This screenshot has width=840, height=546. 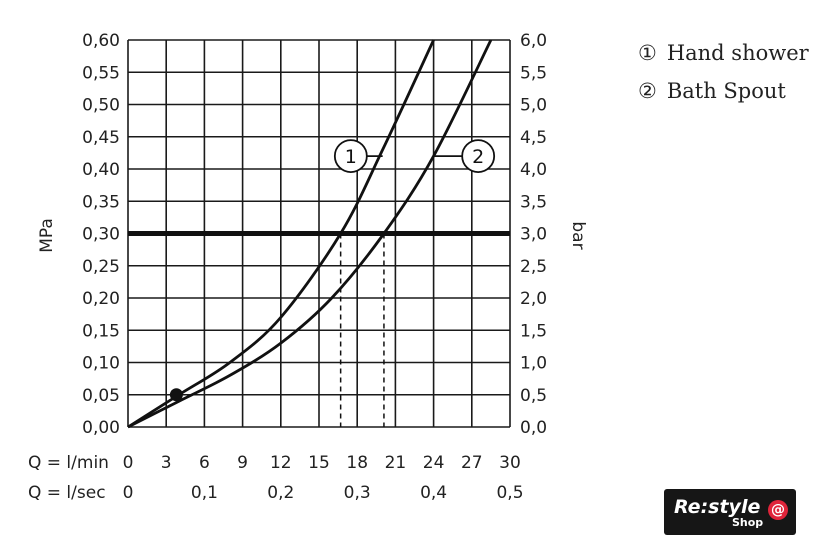 What do you see at coordinates (533, 73) in the screenshot?
I see `right-axis-tick-label: 5,5` at bounding box center [533, 73].